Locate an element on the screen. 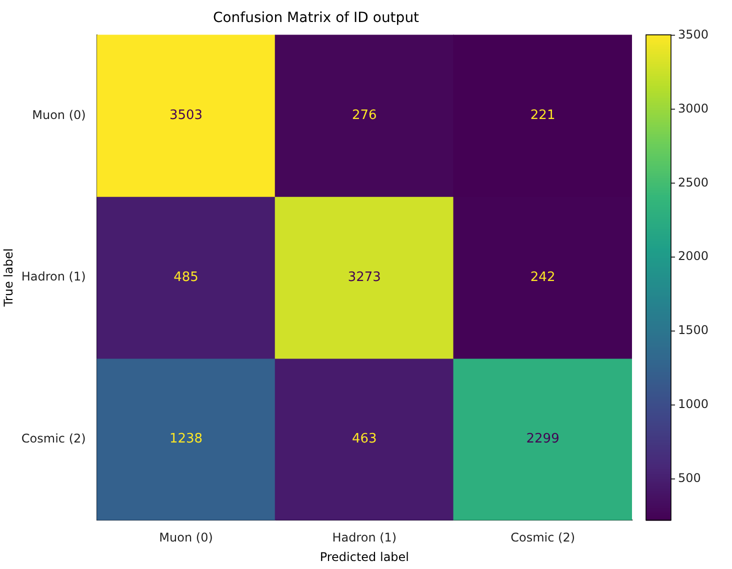  x-tick-label: Muon (0) is located at coordinates (186, 537).